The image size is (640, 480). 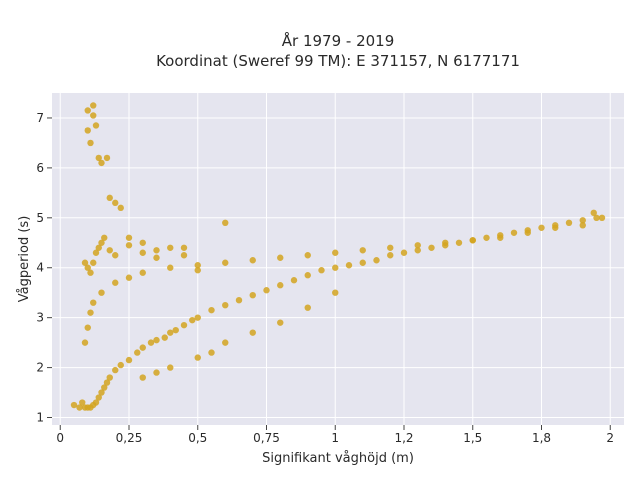 I want to click on x-tick-label: 1,2, so click(x=403, y=438).